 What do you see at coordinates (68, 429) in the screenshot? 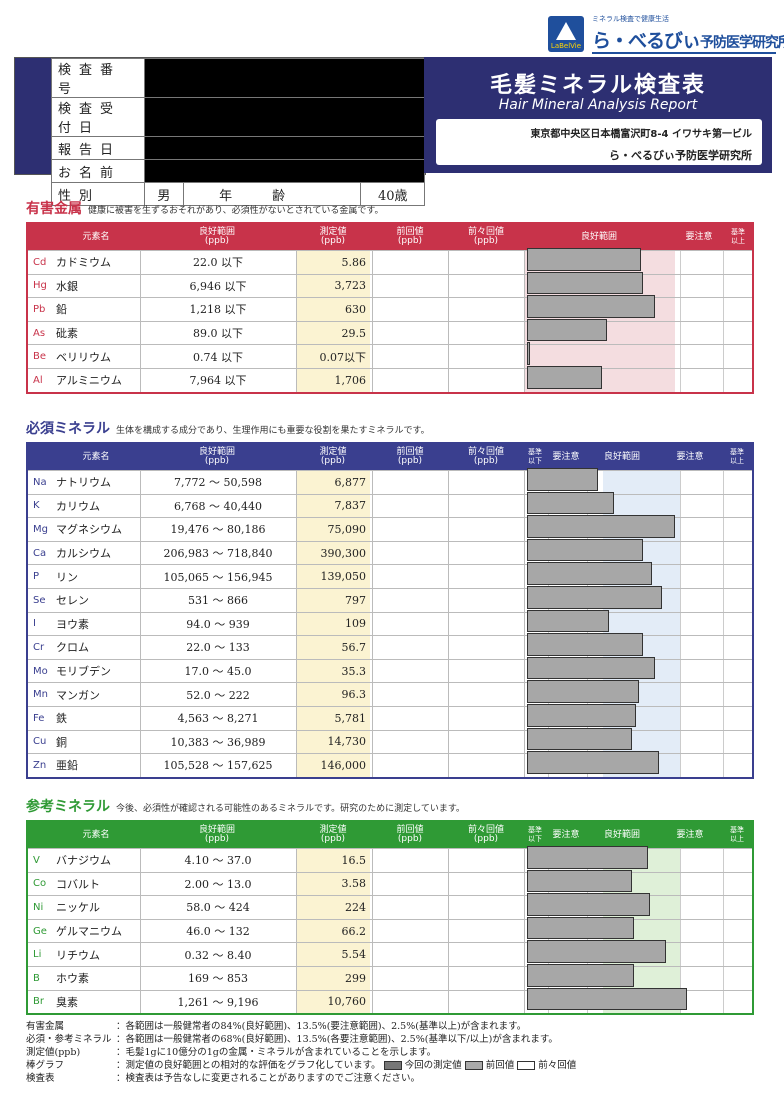
I see `section-title-text: 必須ミネラル` at bounding box center [68, 429].